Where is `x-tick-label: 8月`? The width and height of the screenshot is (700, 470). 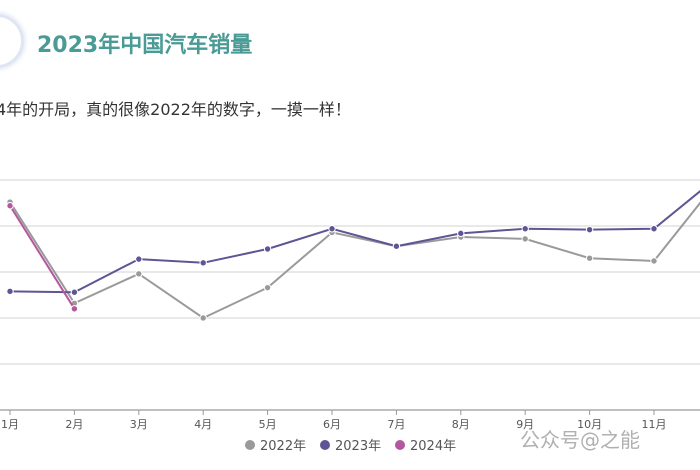 x-tick-label: 8月 is located at coordinates (461, 424).